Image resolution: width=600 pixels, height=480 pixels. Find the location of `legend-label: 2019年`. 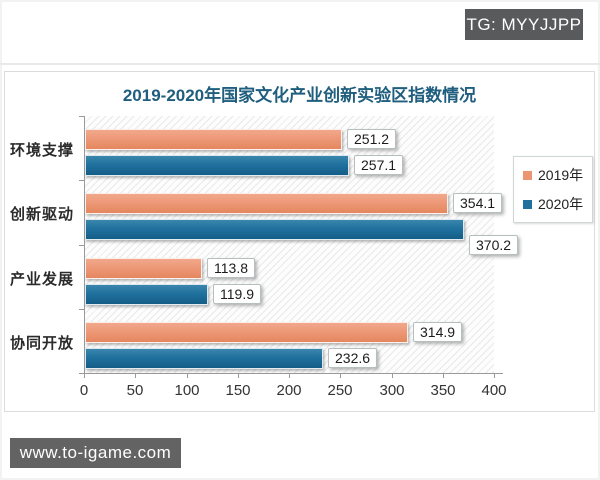

legend-label: 2019年 is located at coordinates (561, 175).